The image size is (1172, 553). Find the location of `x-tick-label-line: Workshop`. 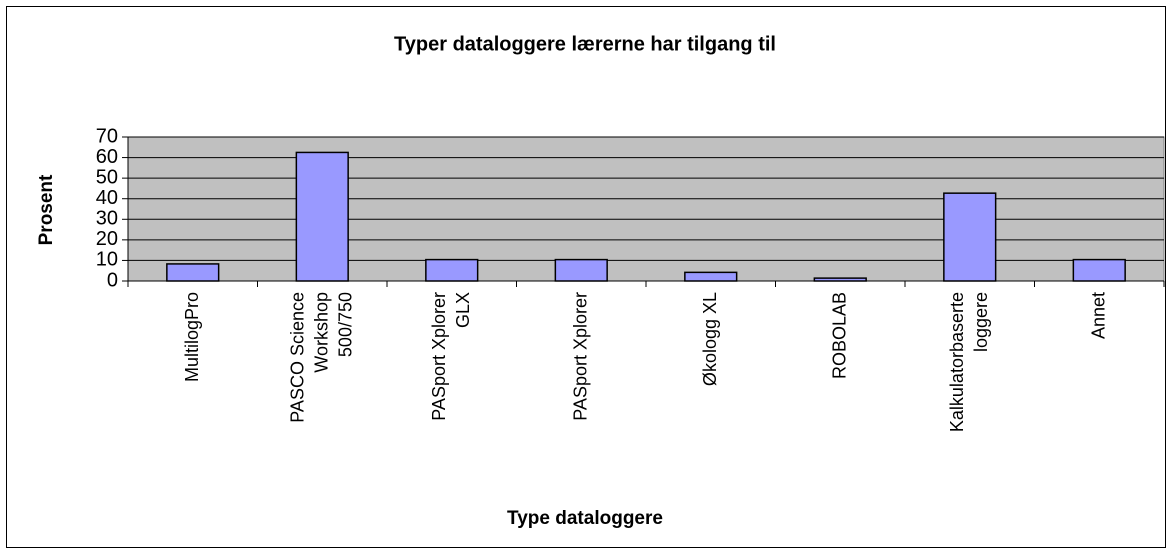

x-tick-label-line: Workshop is located at coordinates (321, 332).